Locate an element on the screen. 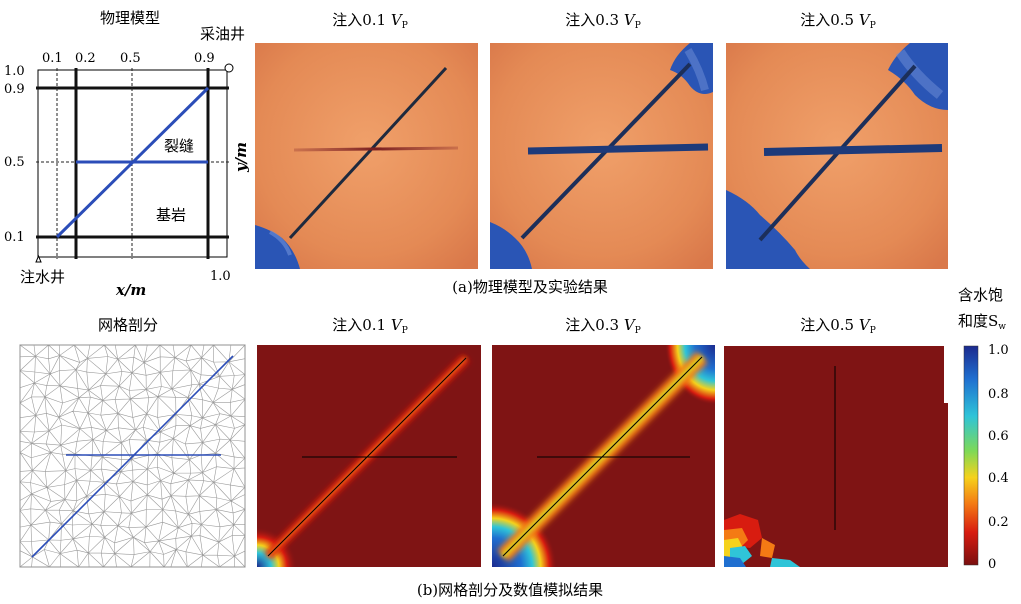 This screenshot has height=604, width=1021. colorbar-tick-0.6: 0.6 is located at coordinates (998, 436).